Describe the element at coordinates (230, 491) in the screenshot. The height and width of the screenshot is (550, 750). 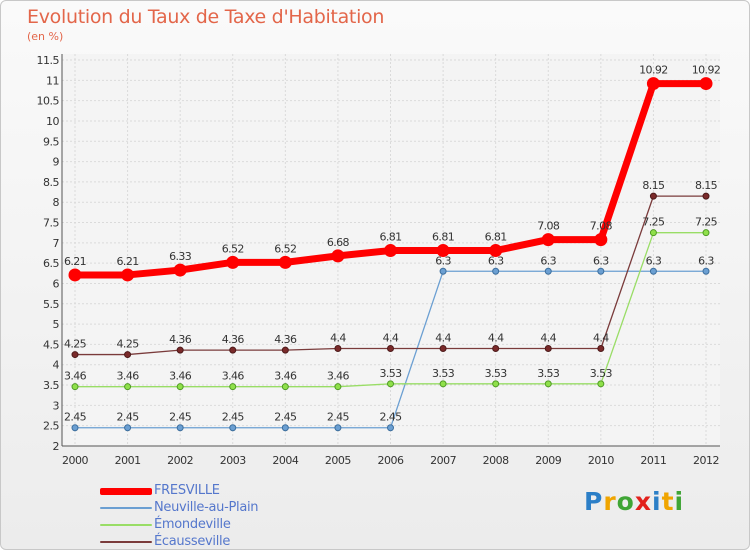
I see `legend-item-fresville: FRESVILLE` at that location.